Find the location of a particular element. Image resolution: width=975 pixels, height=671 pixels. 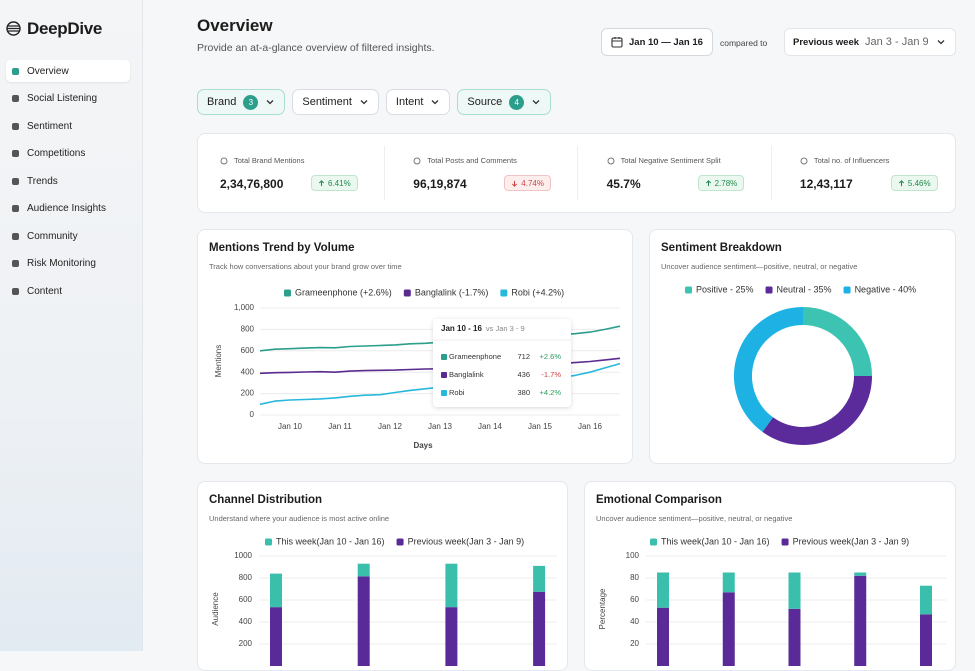

y-tick-label: 100 is located at coordinates (633, 555).